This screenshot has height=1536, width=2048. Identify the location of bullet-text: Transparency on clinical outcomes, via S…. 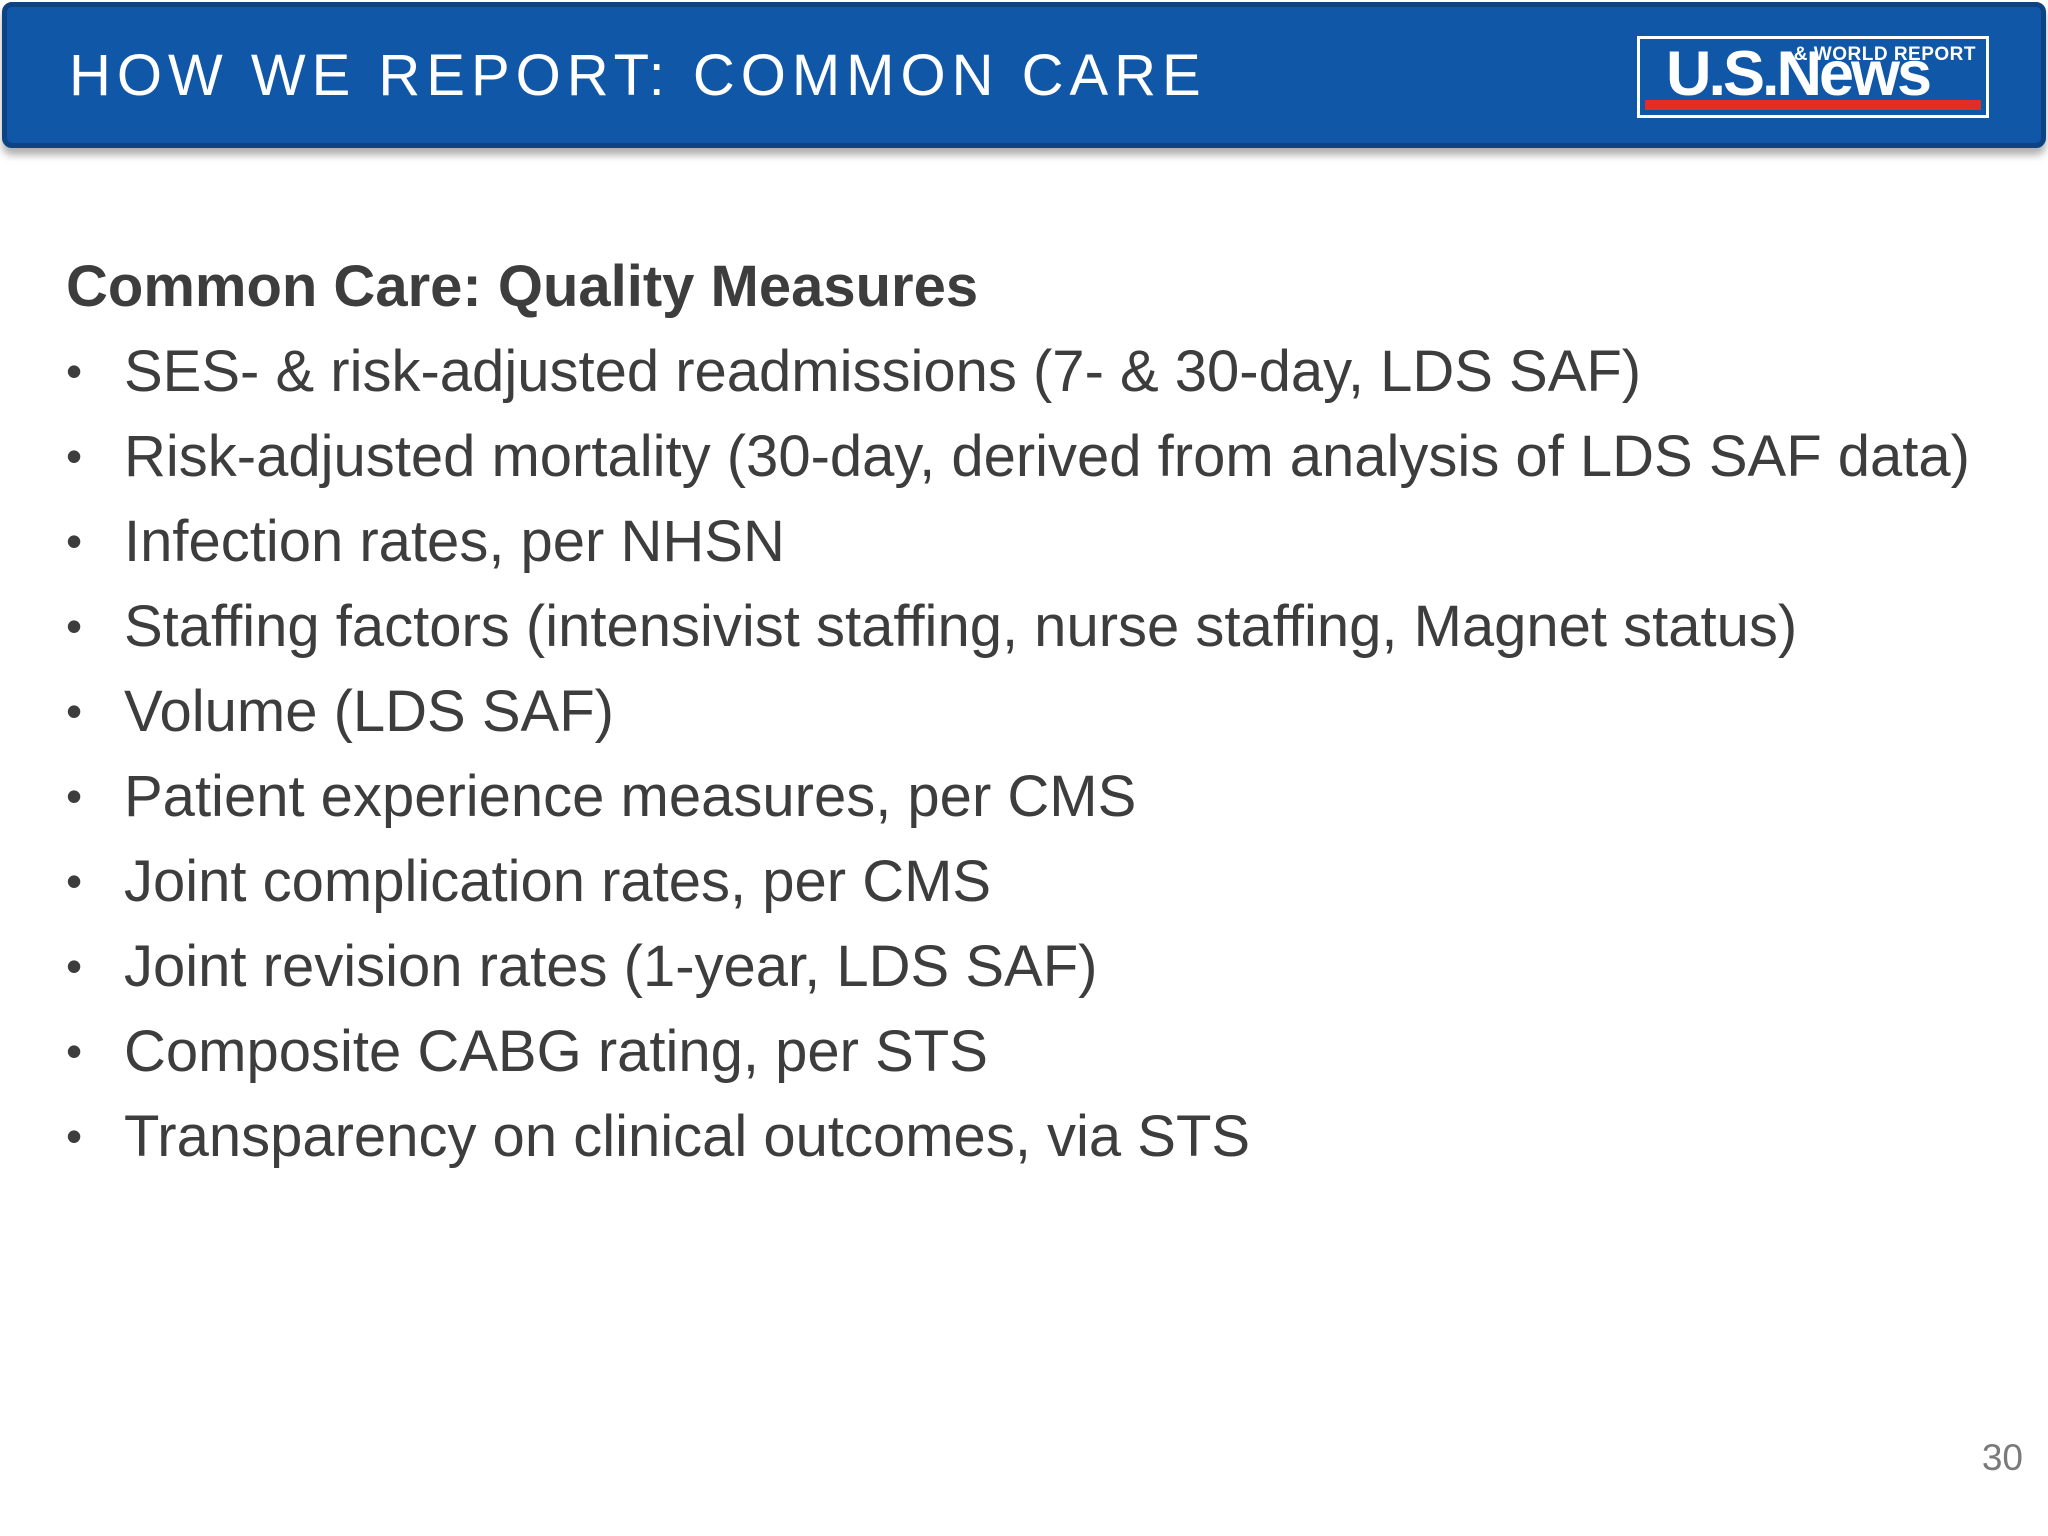
(687, 1136).